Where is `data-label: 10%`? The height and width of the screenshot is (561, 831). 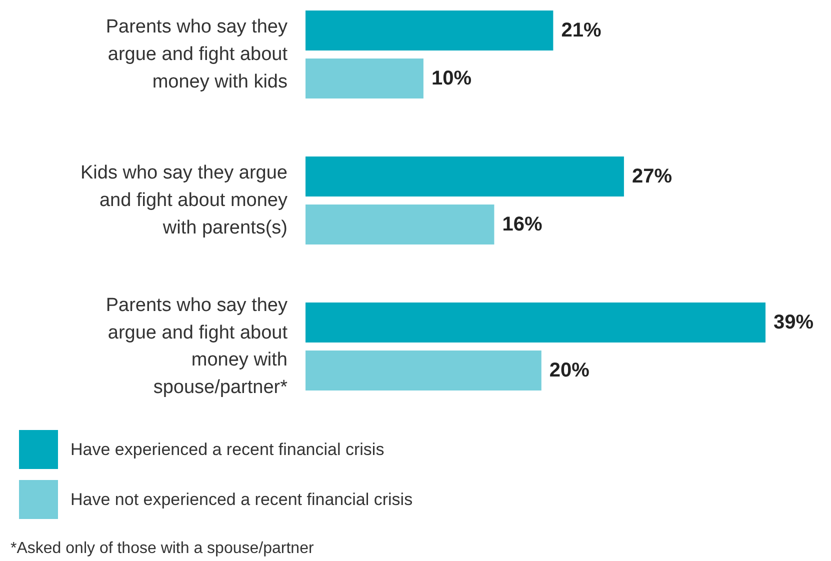 data-label: 10% is located at coordinates (451, 79).